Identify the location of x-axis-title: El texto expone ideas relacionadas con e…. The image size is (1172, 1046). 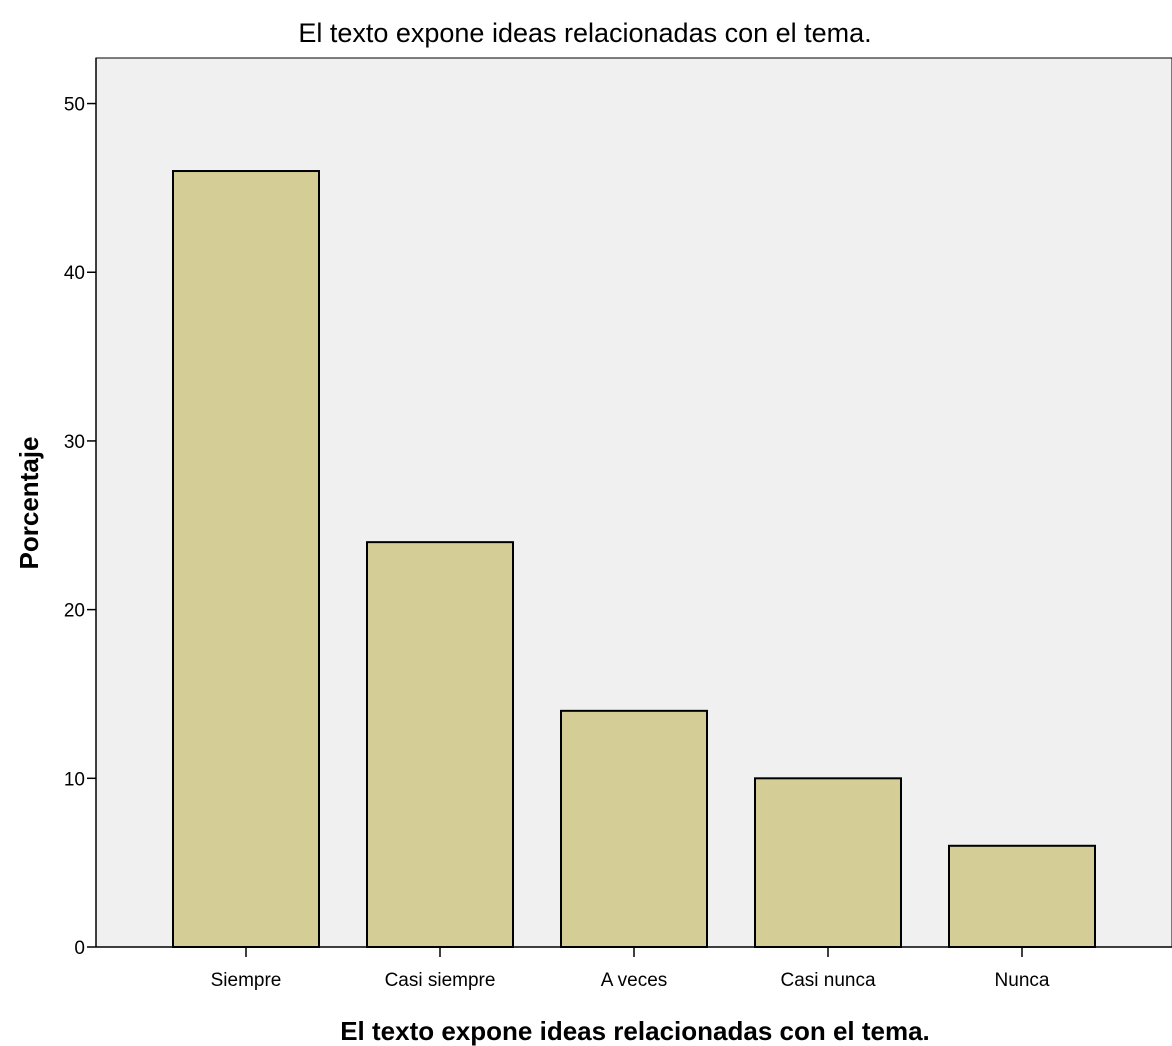
(635, 1031).